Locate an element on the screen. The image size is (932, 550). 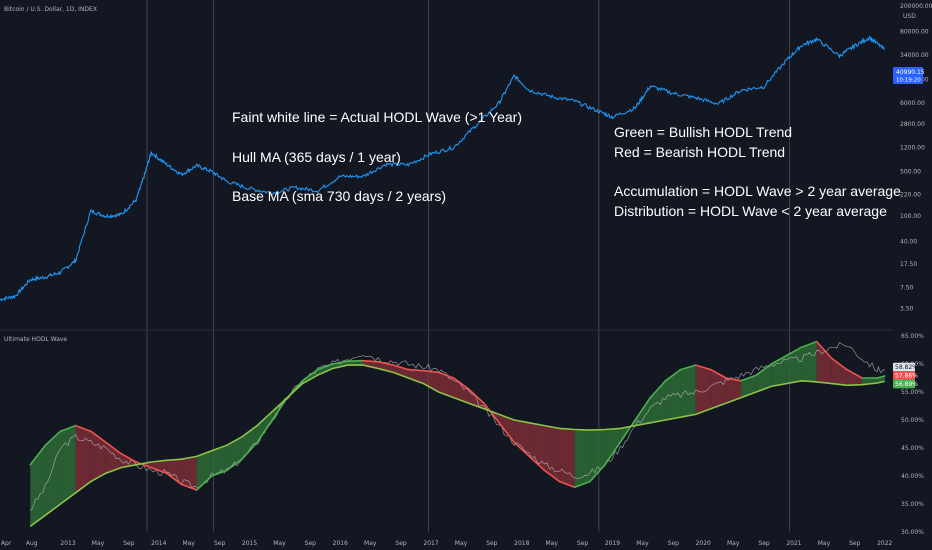
price-axis-label: 3.50 is located at coordinates (907, 309).